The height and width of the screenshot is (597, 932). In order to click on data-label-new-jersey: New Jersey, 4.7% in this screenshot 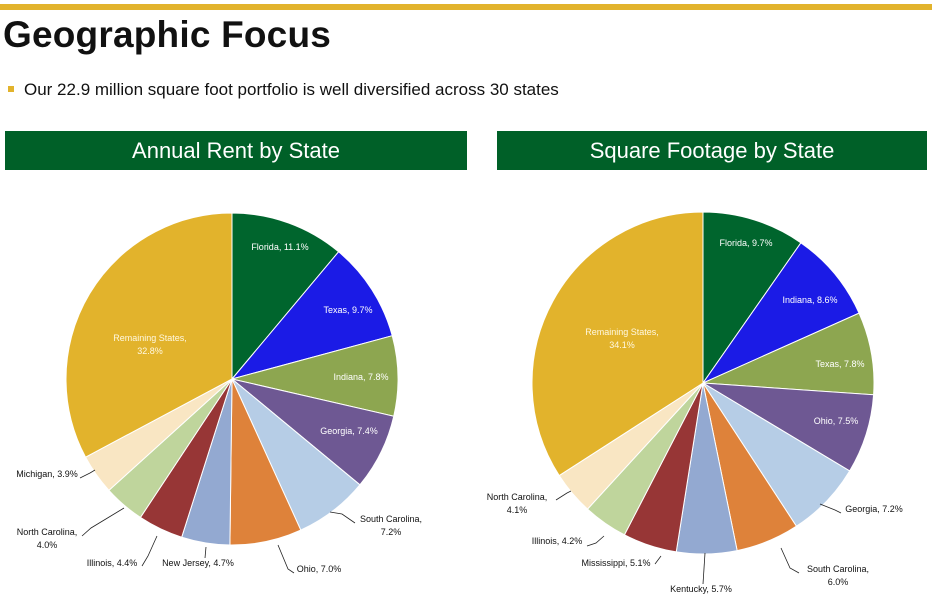, I will do `click(198, 563)`.